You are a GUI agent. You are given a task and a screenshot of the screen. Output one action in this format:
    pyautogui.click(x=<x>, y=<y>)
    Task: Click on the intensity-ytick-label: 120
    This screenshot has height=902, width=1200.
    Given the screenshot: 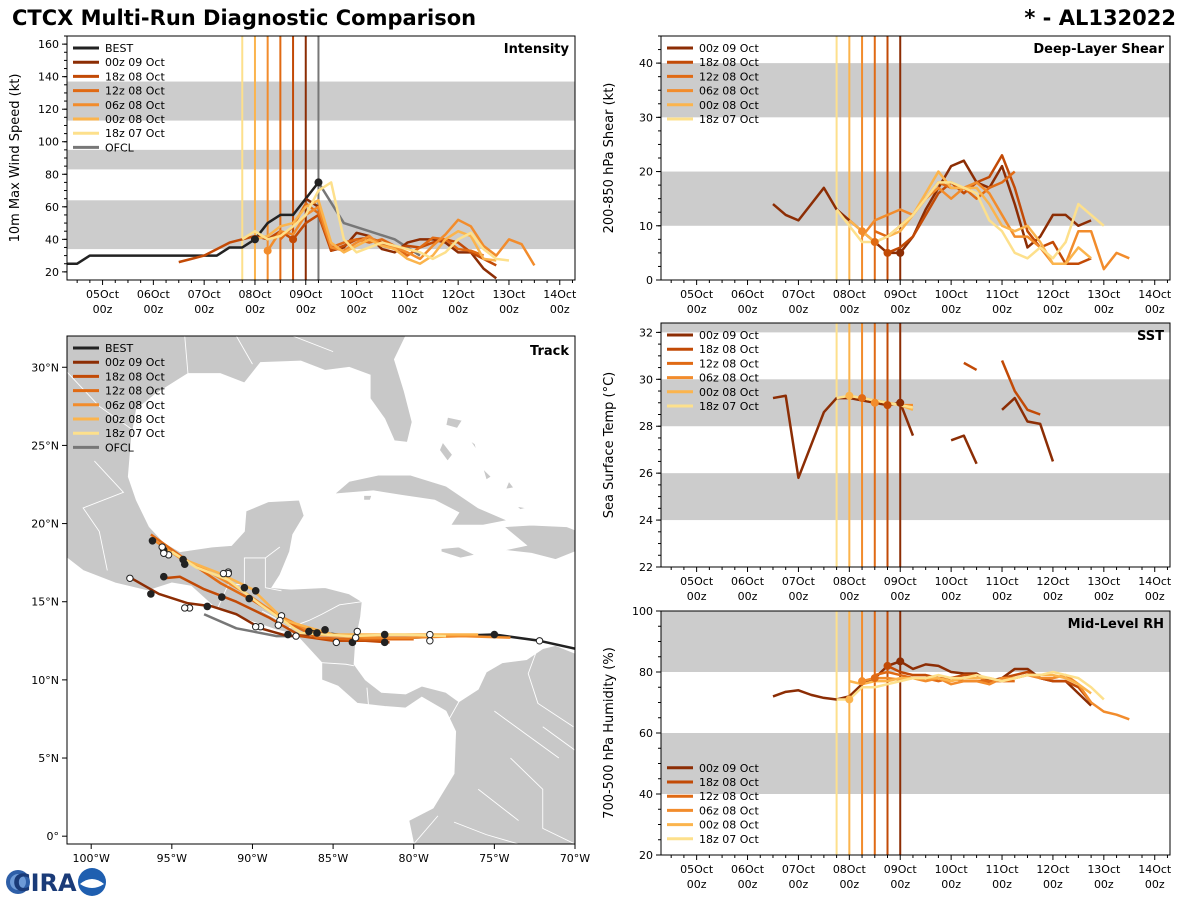 What is the action you would take?
    pyautogui.click(x=48, y=109)
    